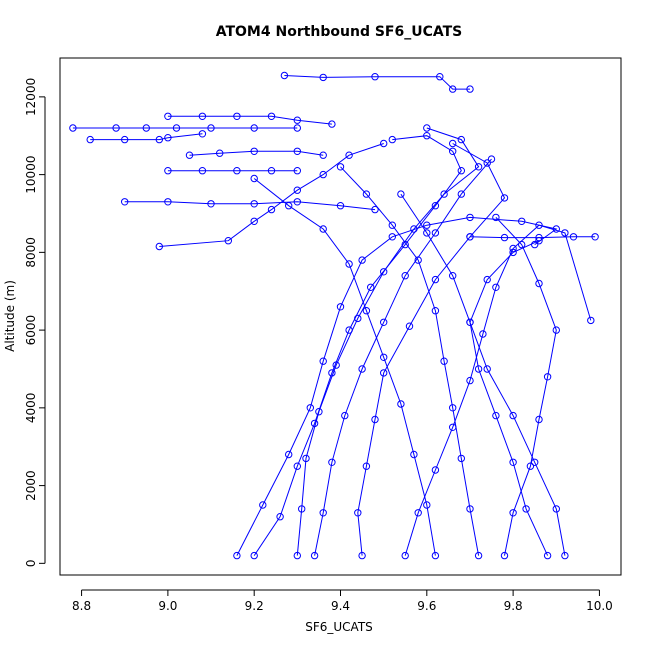 Image resolution: width=650 pixels, height=650 pixels. I want to click on x-tick-label: 9.6, so click(426, 606).